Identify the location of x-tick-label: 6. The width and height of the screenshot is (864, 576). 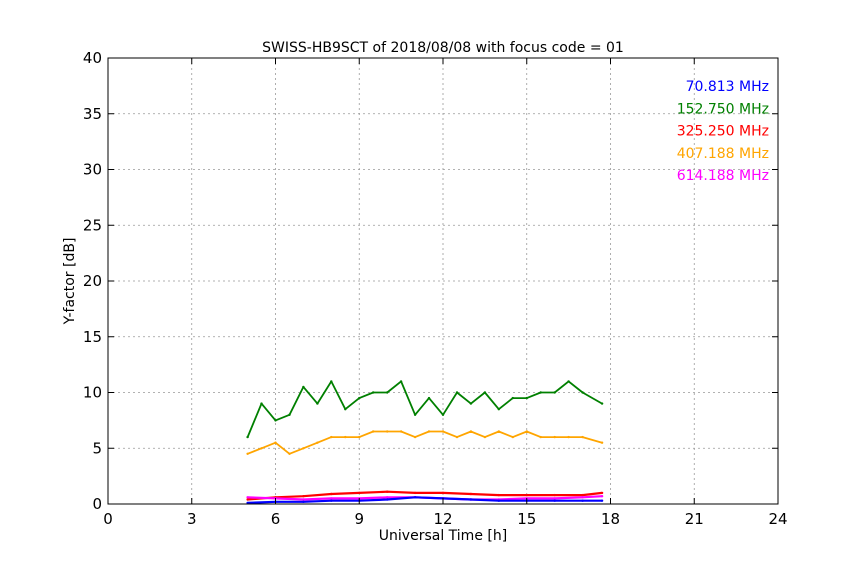
(276, 519).